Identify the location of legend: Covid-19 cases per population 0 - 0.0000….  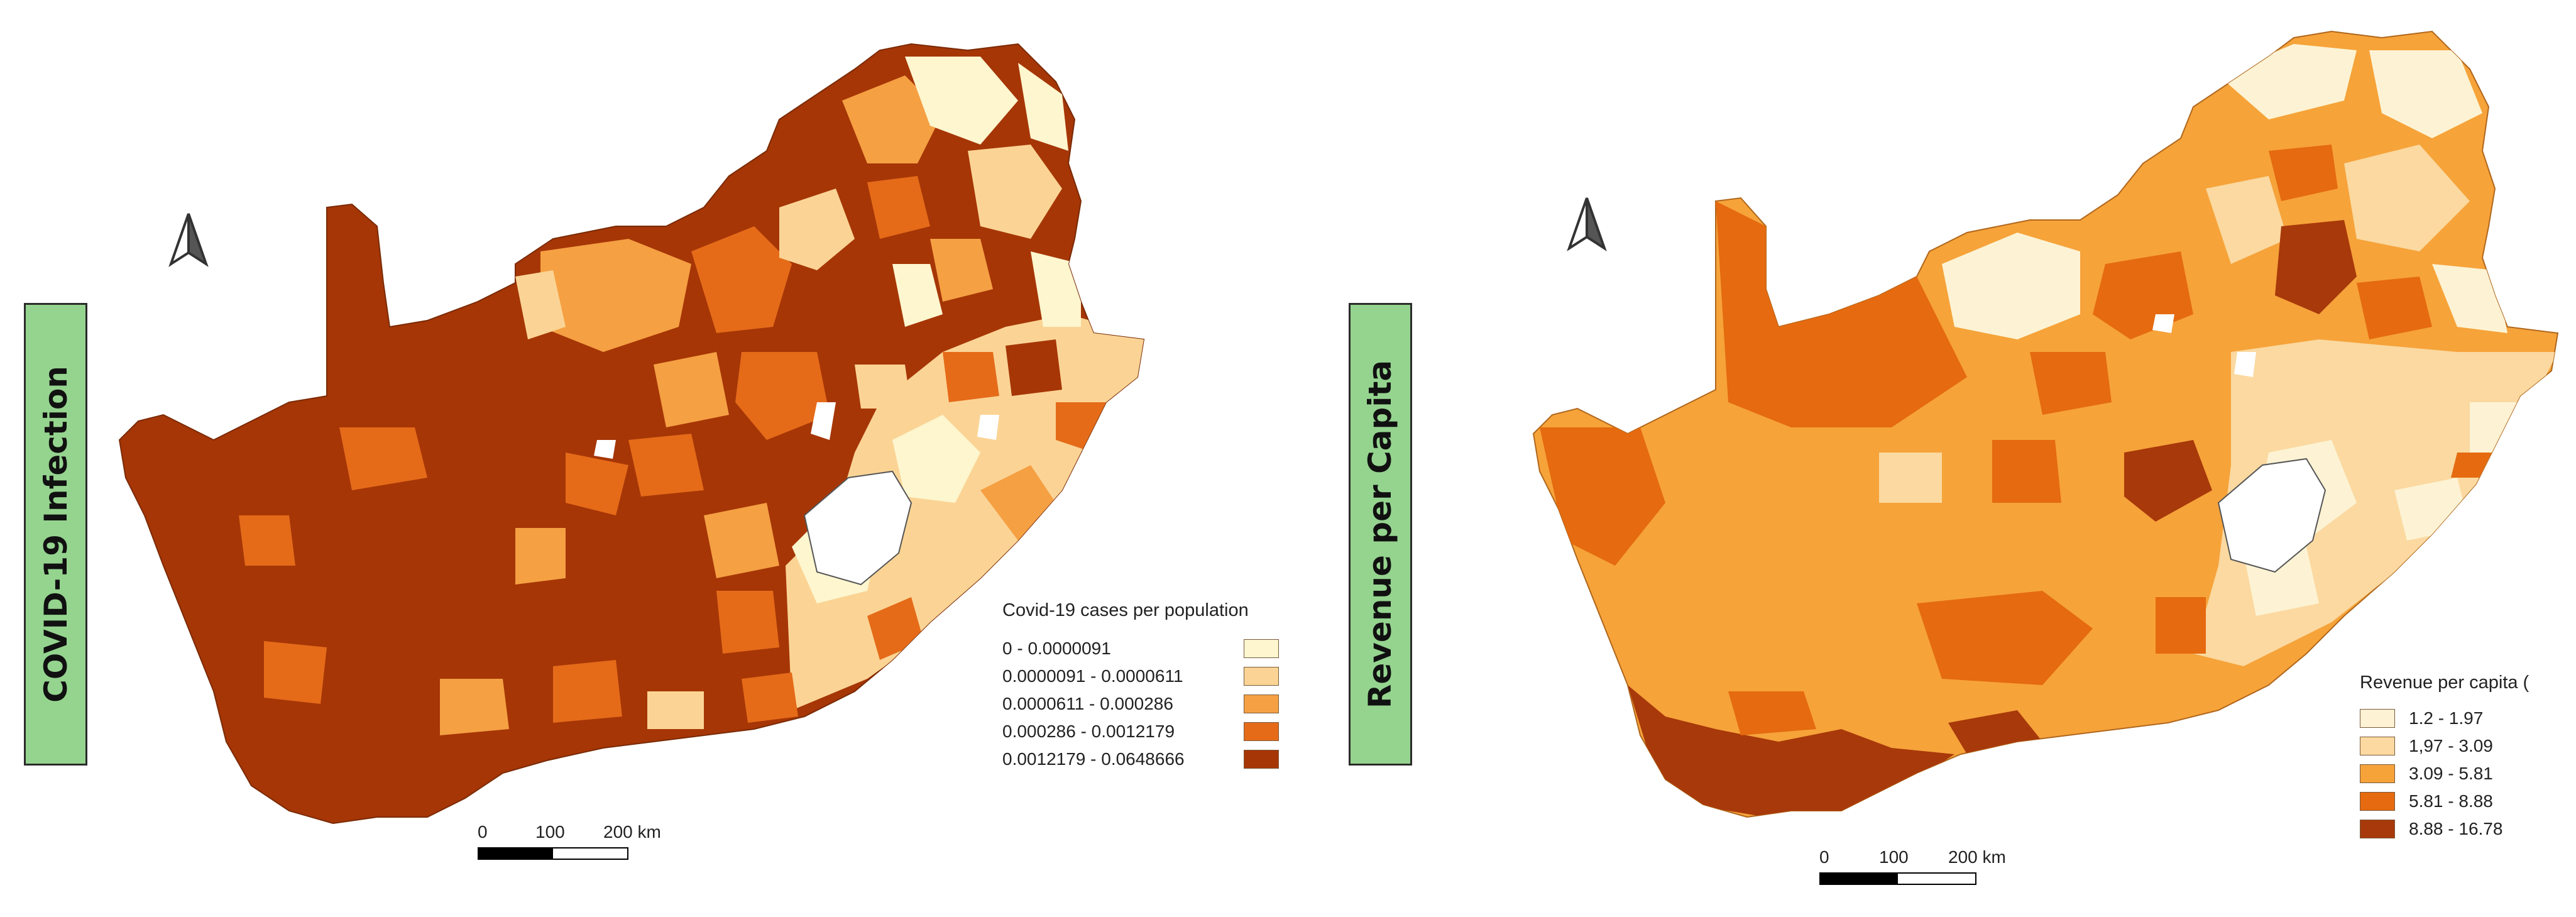
(1140, 686).